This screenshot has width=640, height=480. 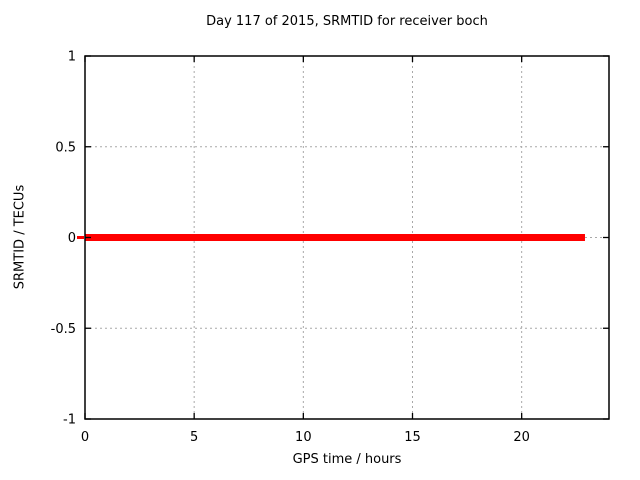 I want to click on x-tick-label: 0, so click(x=85, y=437).